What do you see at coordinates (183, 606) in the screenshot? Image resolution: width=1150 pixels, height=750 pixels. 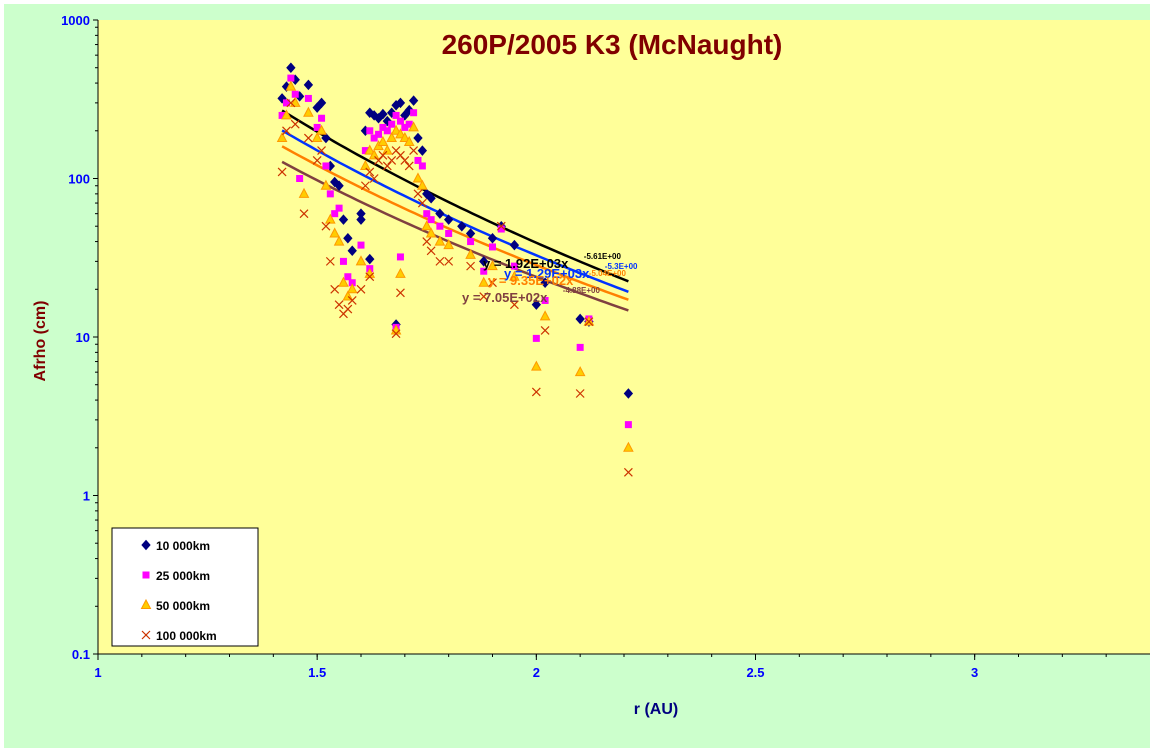 I see `legend-label: 50 000km` at bounding box center [183, 606].